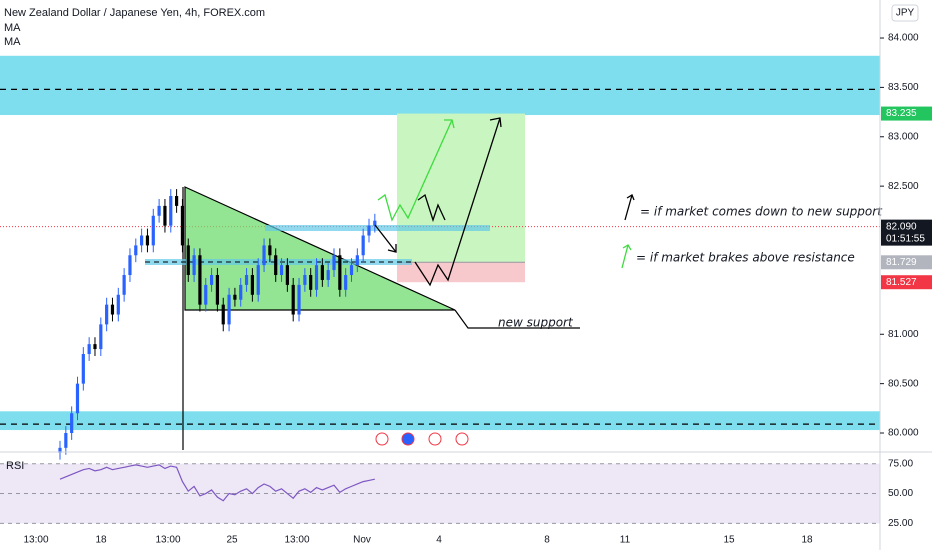 The width and height of the screenshot is (932, 550). I want to click on y-tick-label: 83.500, so click(903, 87).